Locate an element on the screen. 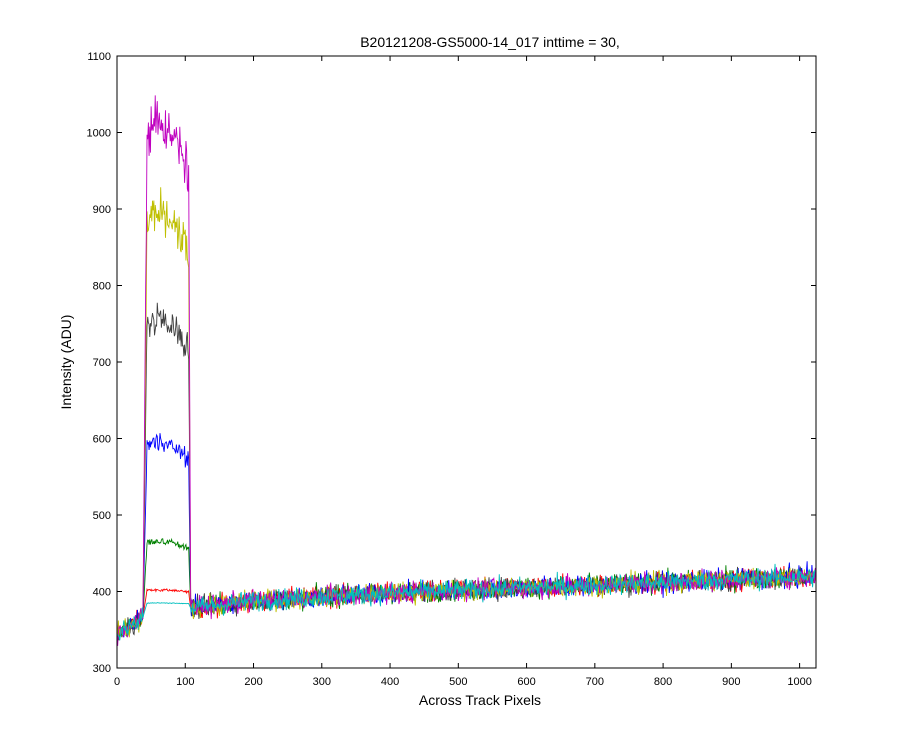 The width and height of the screenshot is (900, 750). y-tick-label: 1000 is located at coordinates (99, 134).